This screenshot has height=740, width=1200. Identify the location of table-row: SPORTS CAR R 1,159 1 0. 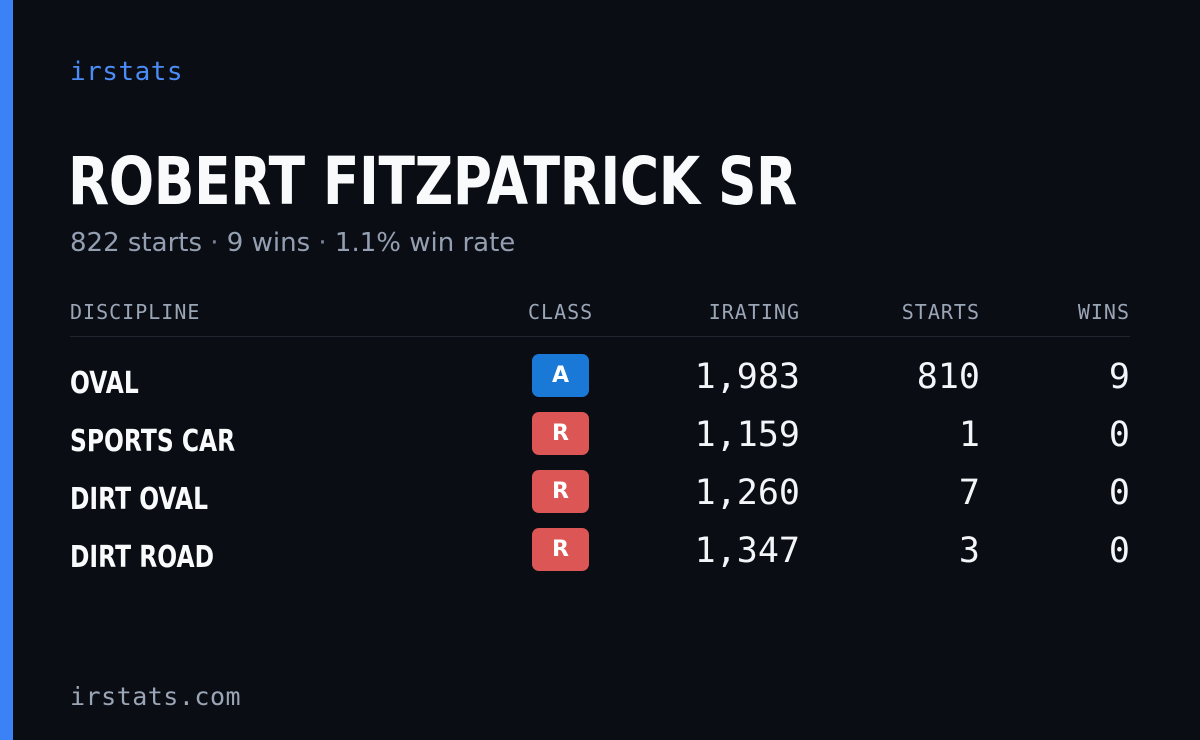
(600, 441).